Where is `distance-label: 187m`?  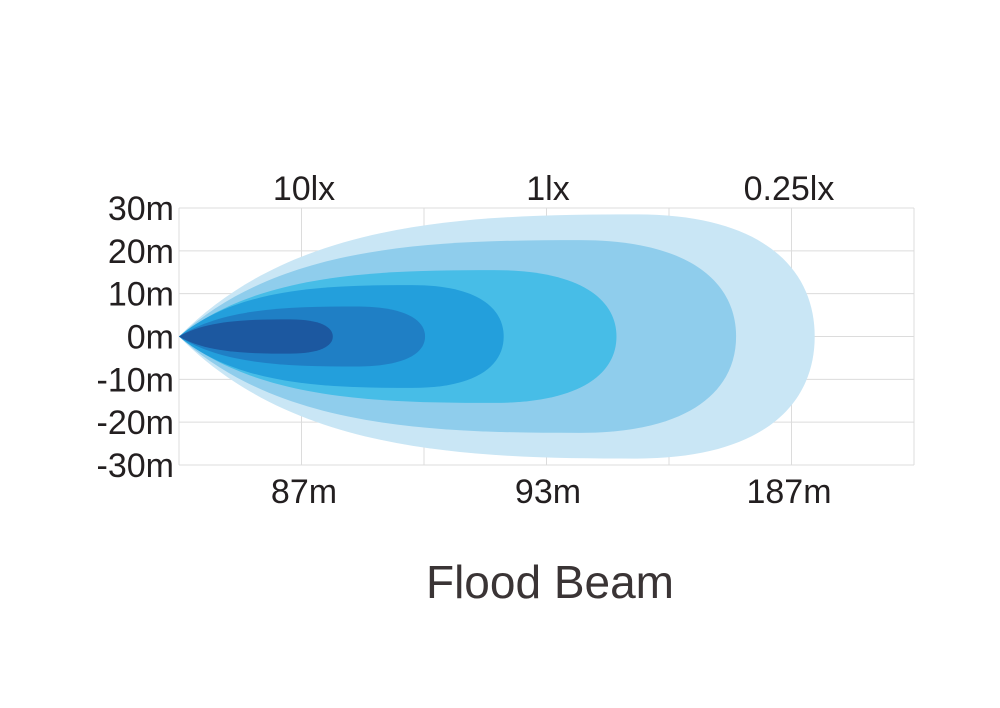 distance-label: 187m is located at coordinates (788, 492).